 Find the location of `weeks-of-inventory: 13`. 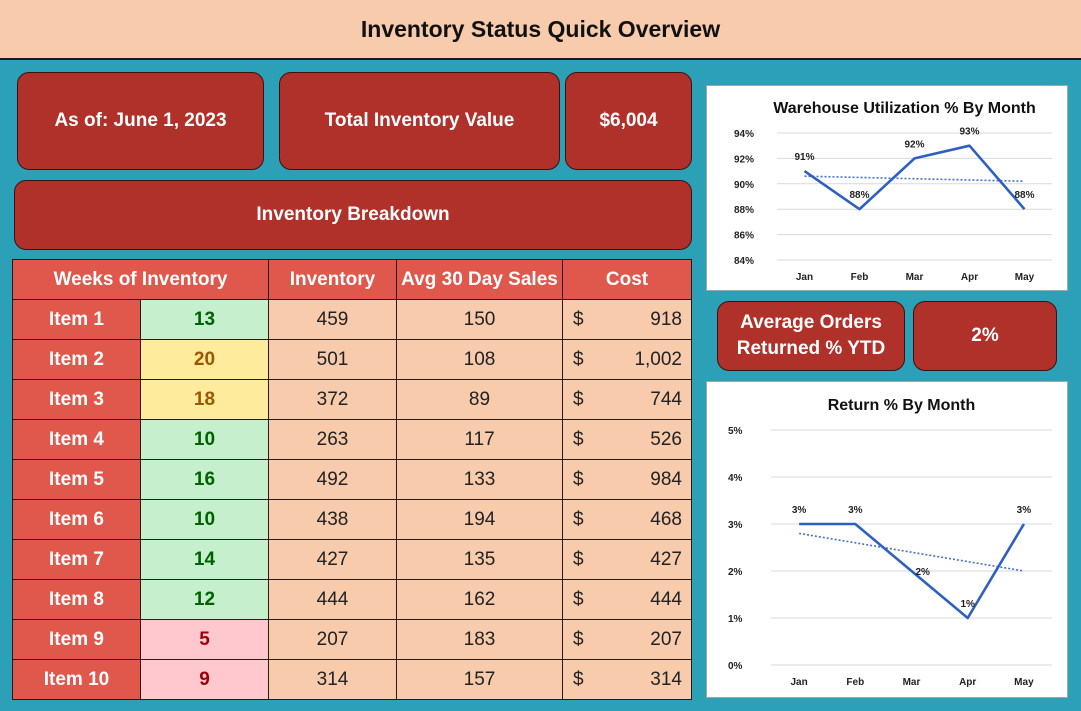

weeks-of-inventory: 13 is located at coordinates (204, 319).